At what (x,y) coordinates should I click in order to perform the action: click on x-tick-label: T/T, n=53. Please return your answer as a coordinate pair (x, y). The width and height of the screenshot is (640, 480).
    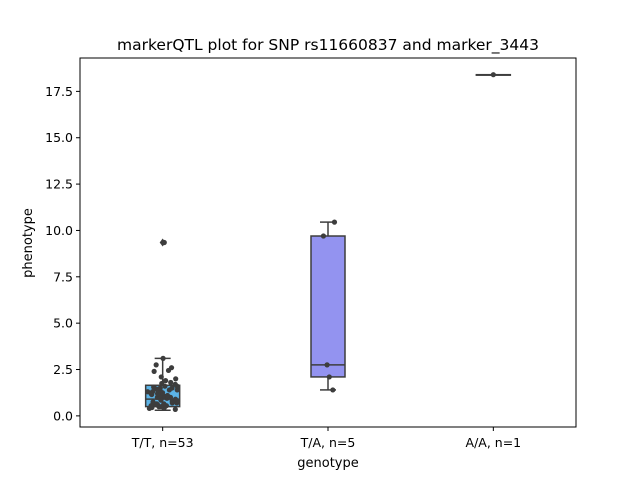
    Looking at the image, I should click on (162, 442).